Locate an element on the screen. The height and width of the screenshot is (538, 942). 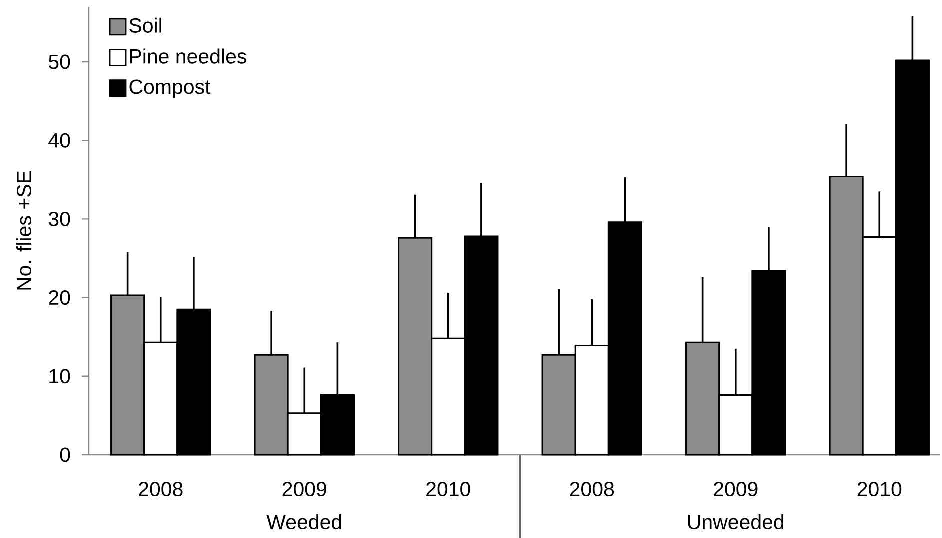
y-tick-label: 0 is located at coordinates (65, 455).